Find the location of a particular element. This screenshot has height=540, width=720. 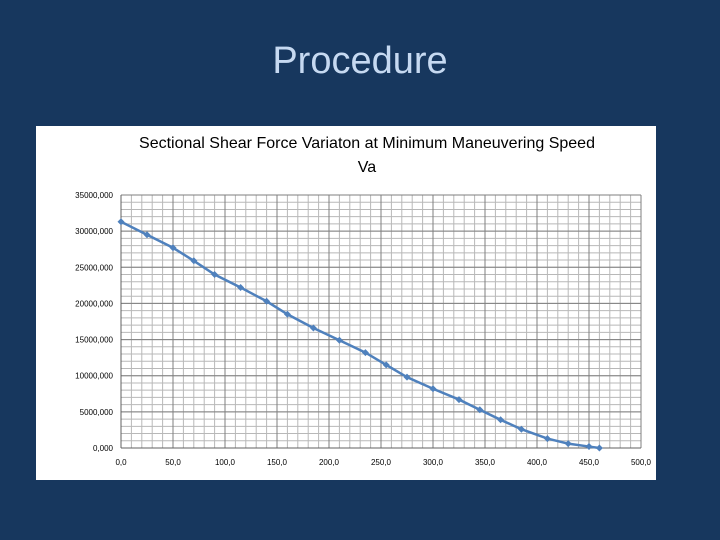

y-tick-label: 15000,000 is located at coordinates (94, 340).